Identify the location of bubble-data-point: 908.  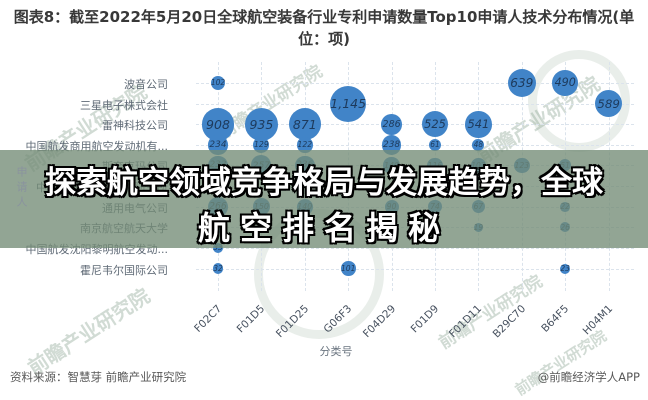
(218, 124).